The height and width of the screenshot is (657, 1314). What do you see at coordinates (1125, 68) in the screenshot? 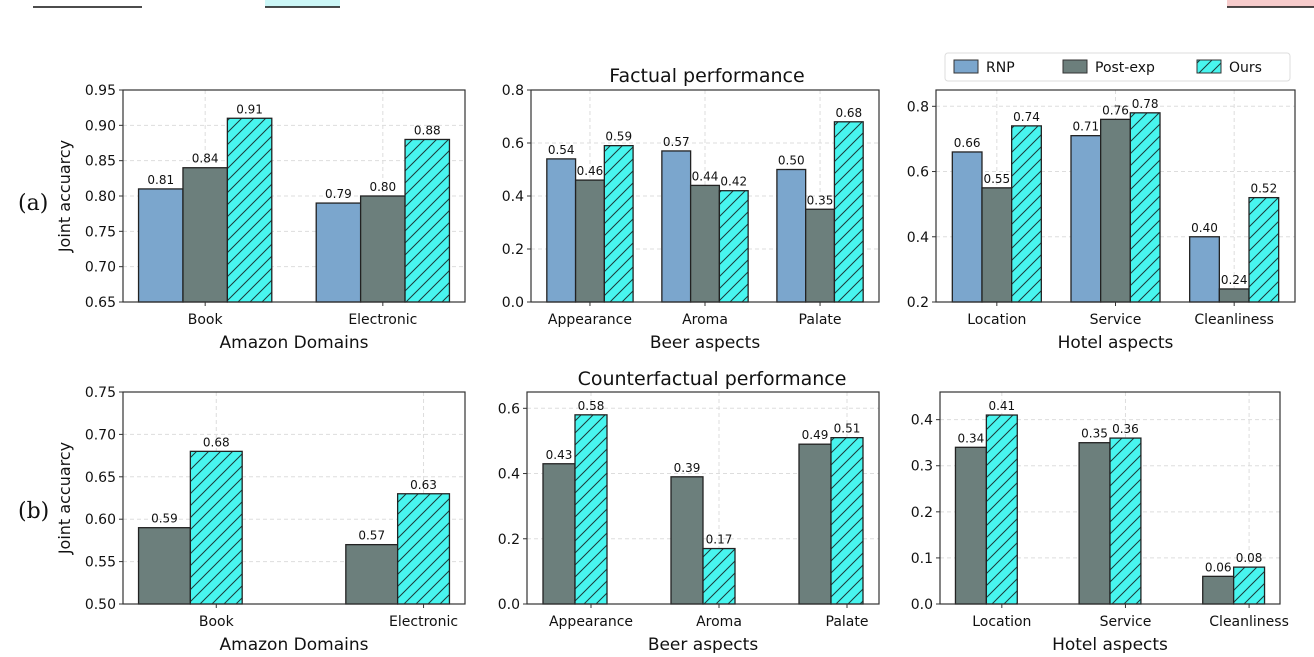
I see `legend-label-post-exp: Post-exp` at bounding box center [1125, 68].